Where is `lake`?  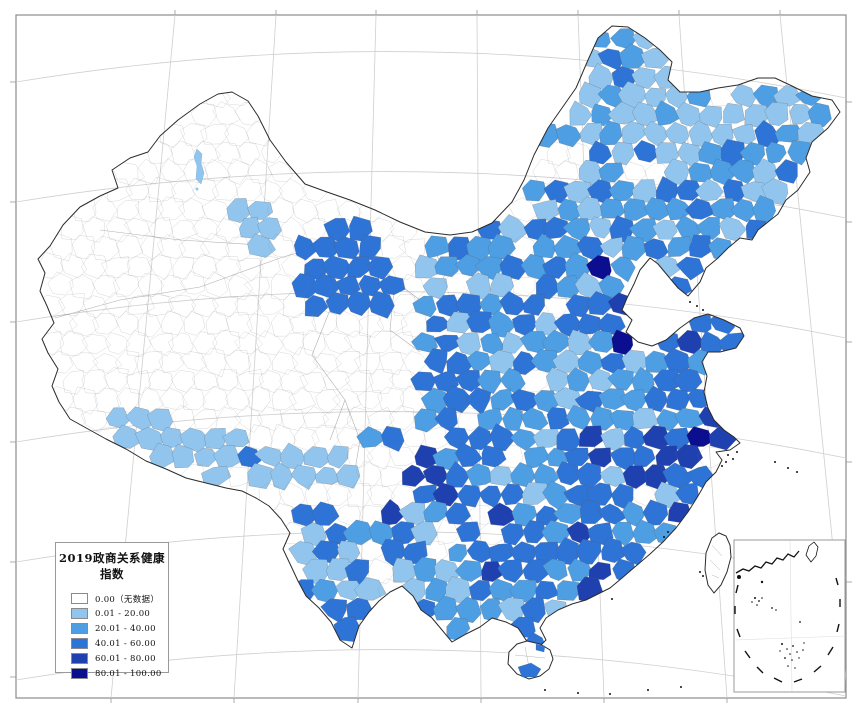 lake is located at coordinates (199, 166).